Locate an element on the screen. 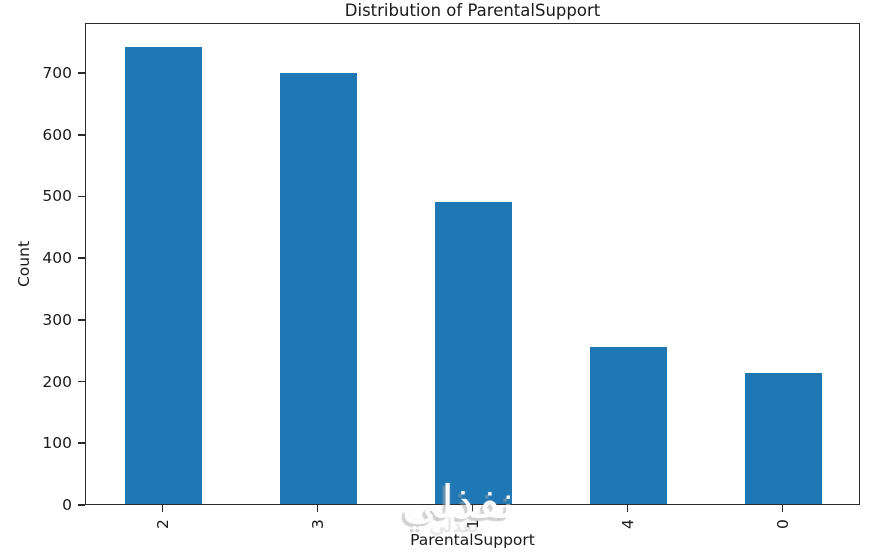 This screenshot has height=553, width=885. x-tick-label: 1 is located at coordinates (472, 524).